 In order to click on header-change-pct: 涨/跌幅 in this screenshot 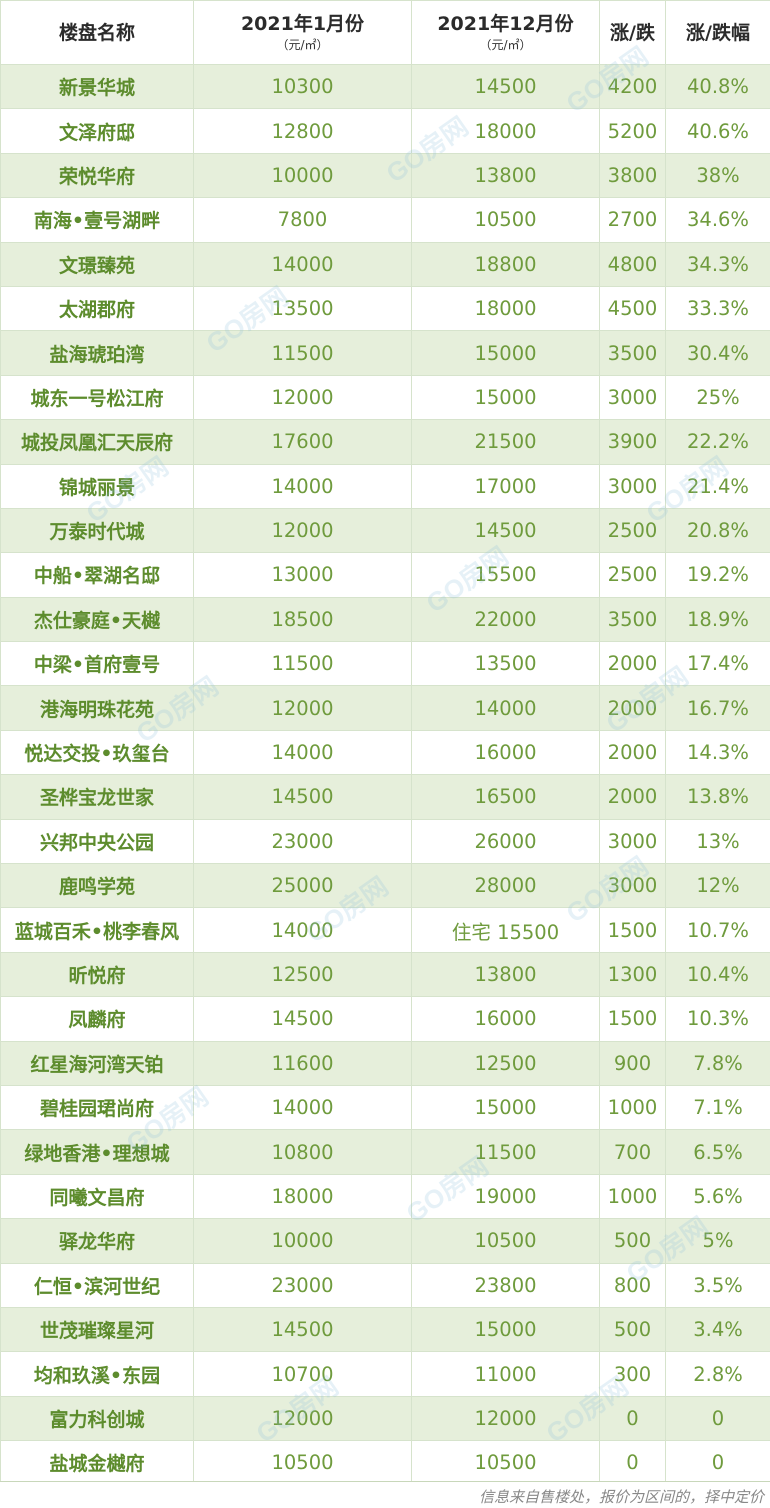, I will do `click(718, 33)`.